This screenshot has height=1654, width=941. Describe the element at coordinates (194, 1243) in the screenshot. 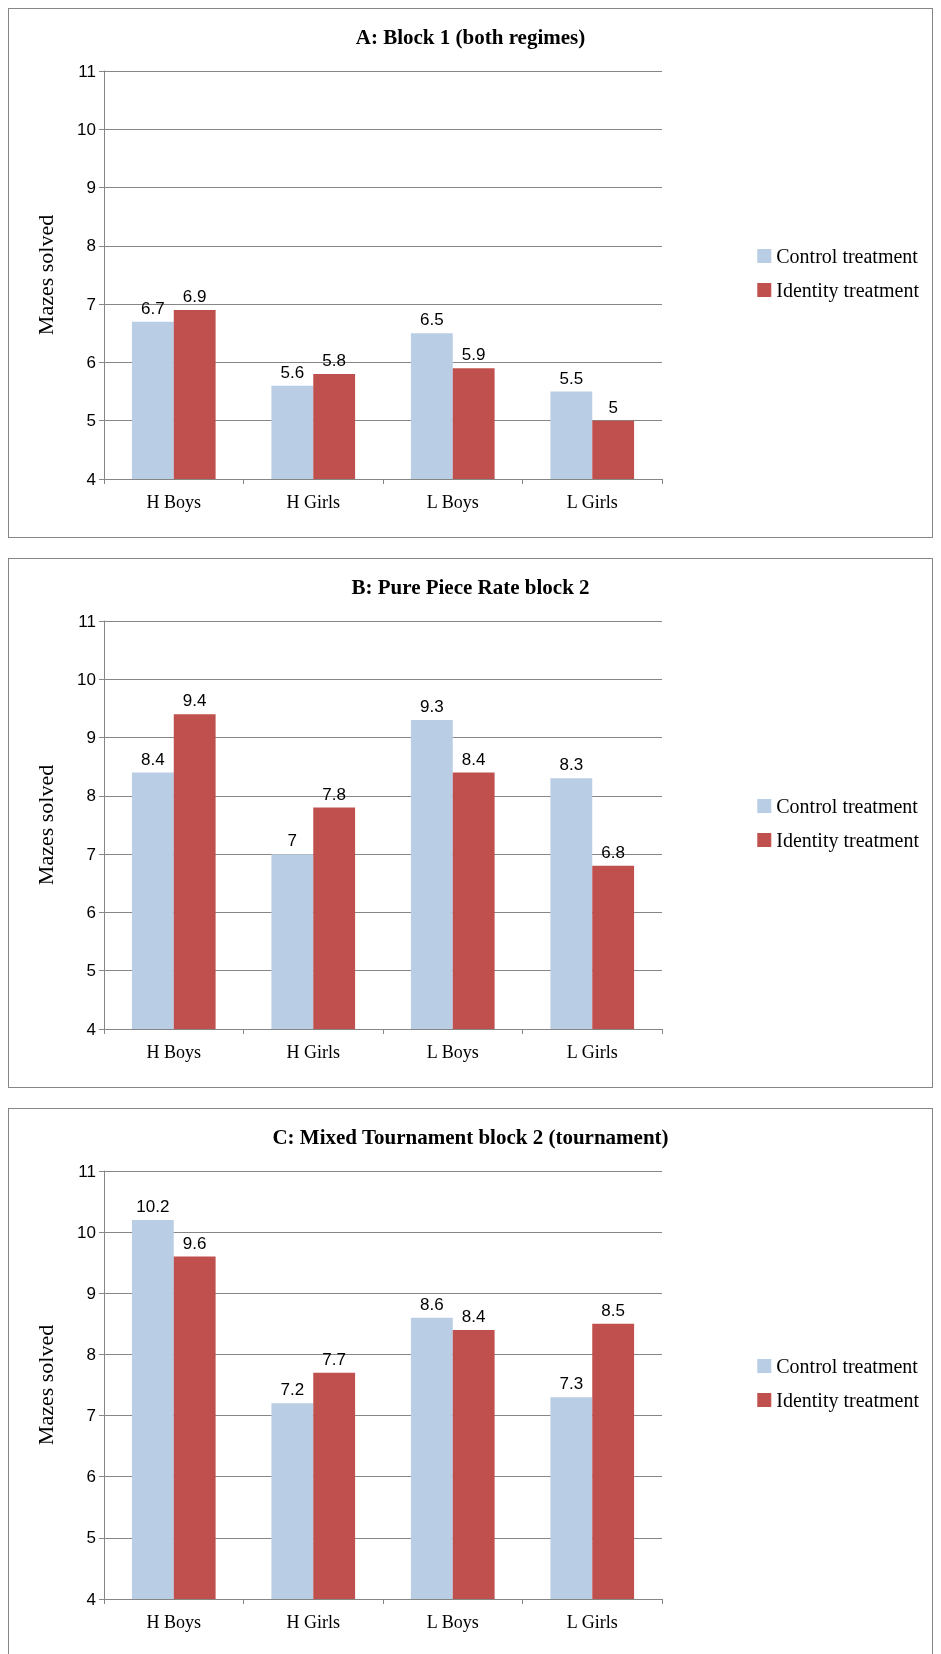

I see `data-label: 9.6` at that location.